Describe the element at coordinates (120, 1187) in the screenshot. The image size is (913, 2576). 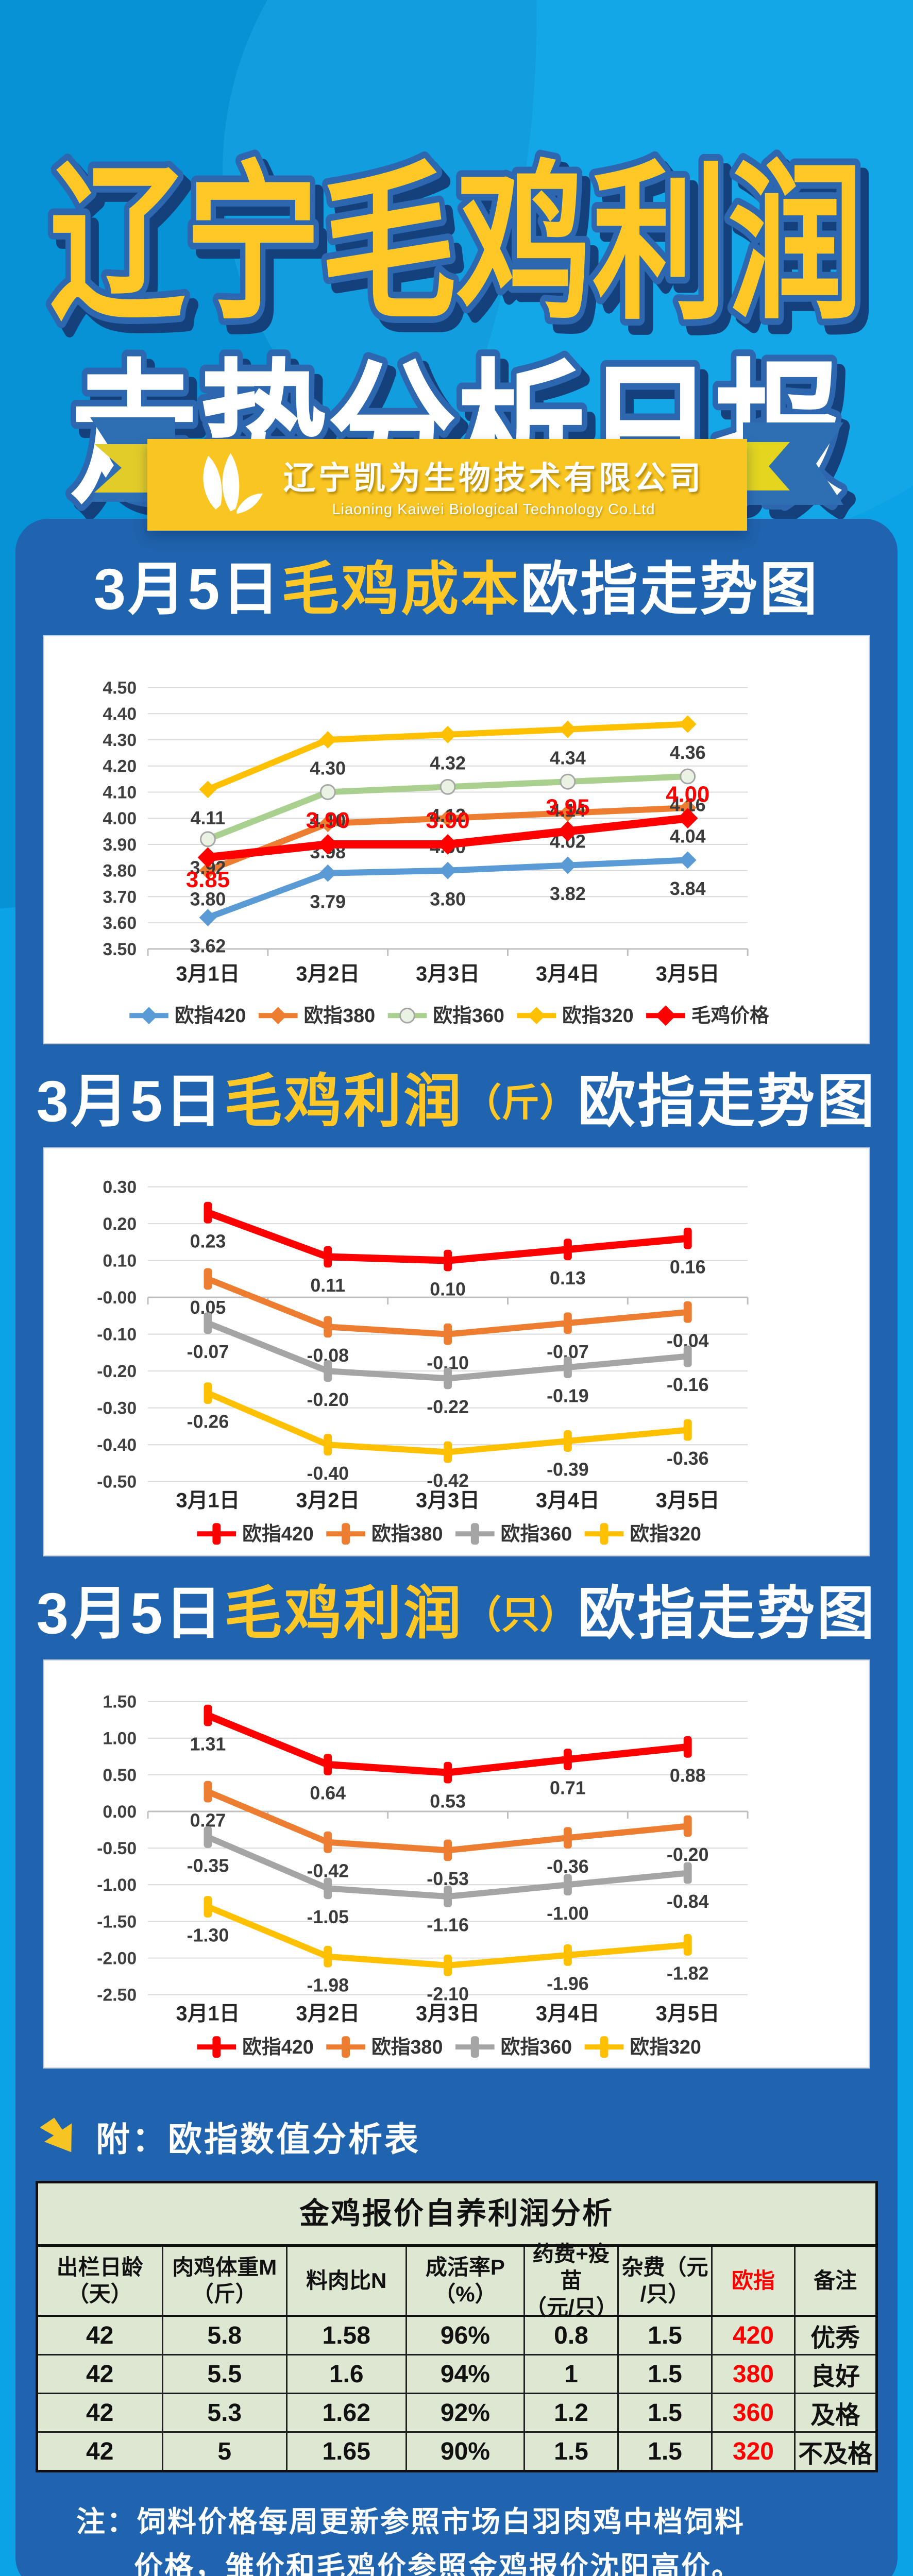
I see `svg-text: 0.30` at that location.